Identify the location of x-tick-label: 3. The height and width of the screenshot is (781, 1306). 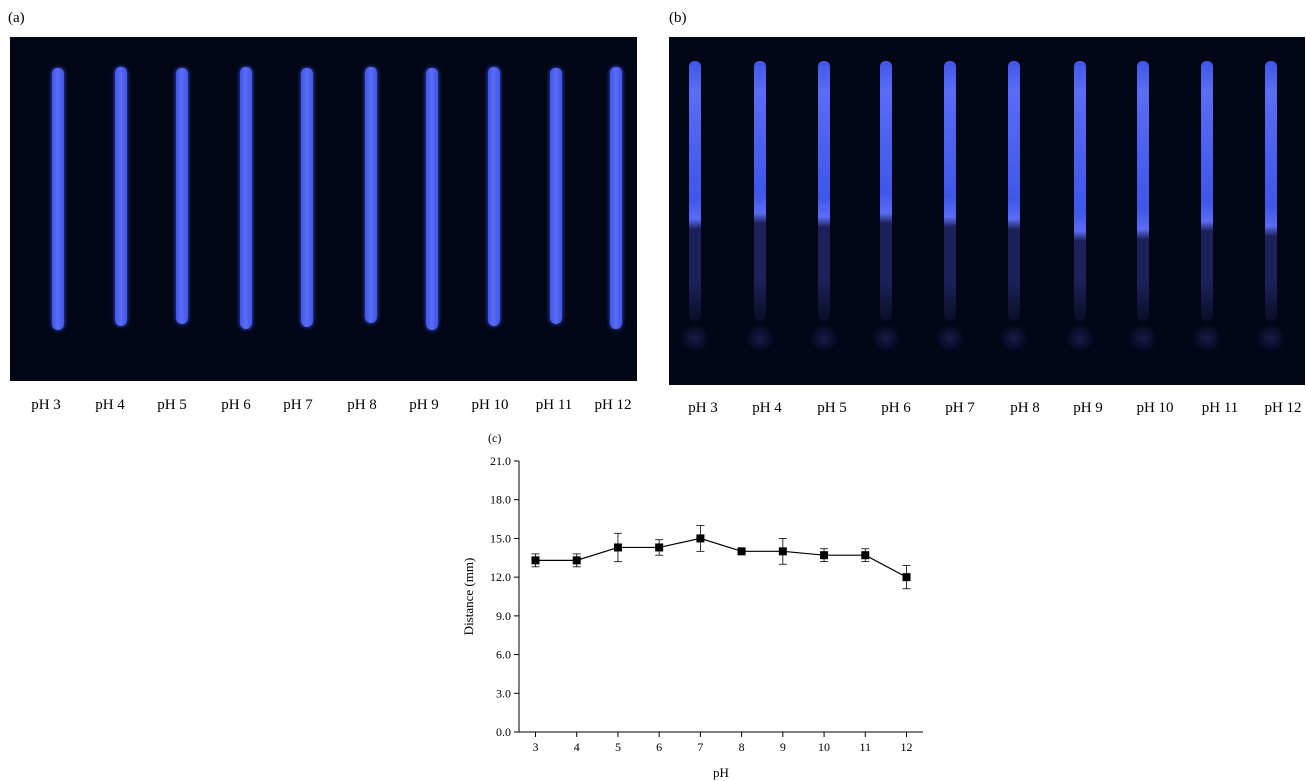
(535, 747).